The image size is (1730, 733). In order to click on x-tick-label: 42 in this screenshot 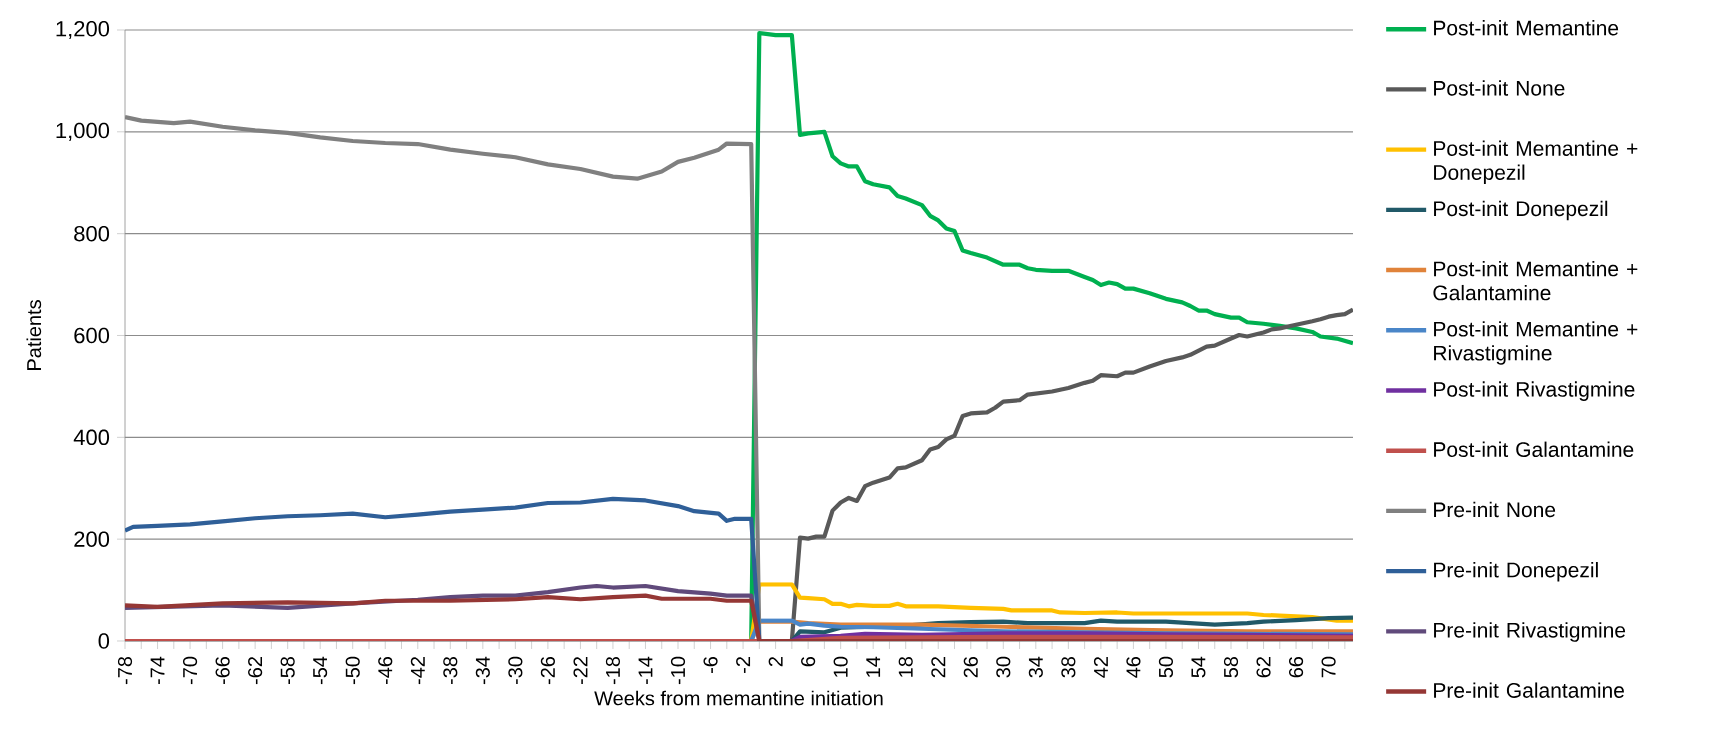, I will do `click(1100, 667)`.